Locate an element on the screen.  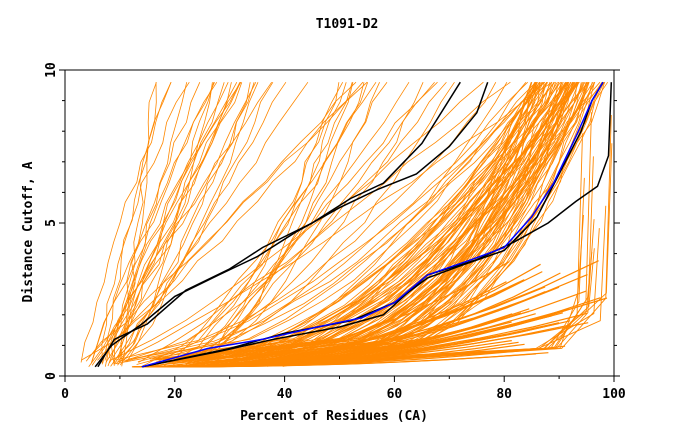
chart-title: T1091-D2 is located at coordinates (347, 24).